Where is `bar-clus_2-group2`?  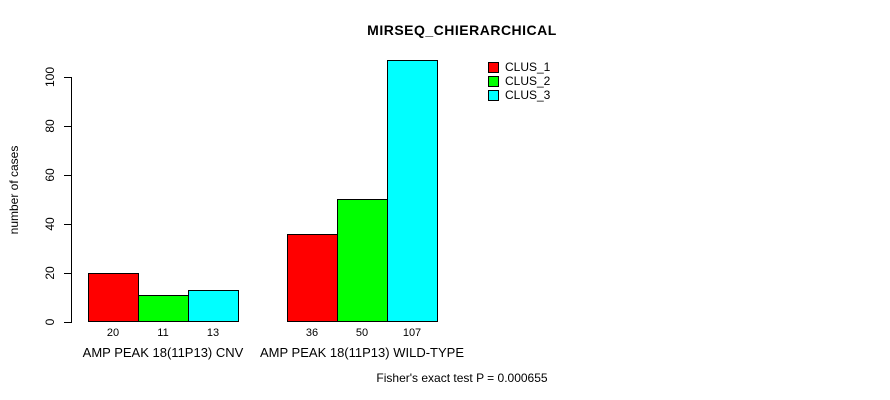 bar-clus_2-group2 is located at coordinates (362, 260).